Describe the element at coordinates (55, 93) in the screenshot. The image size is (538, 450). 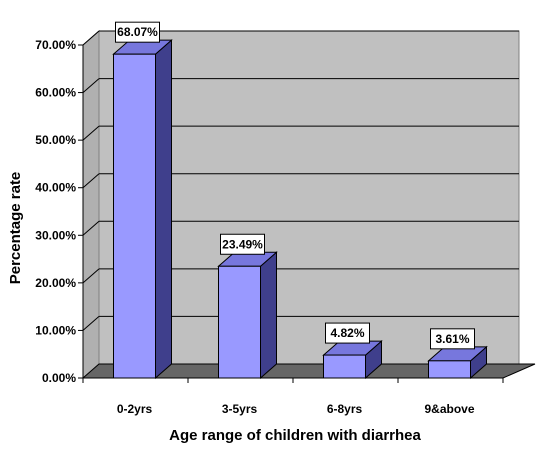
I see `y-tick-label: 60.00%` at that location.